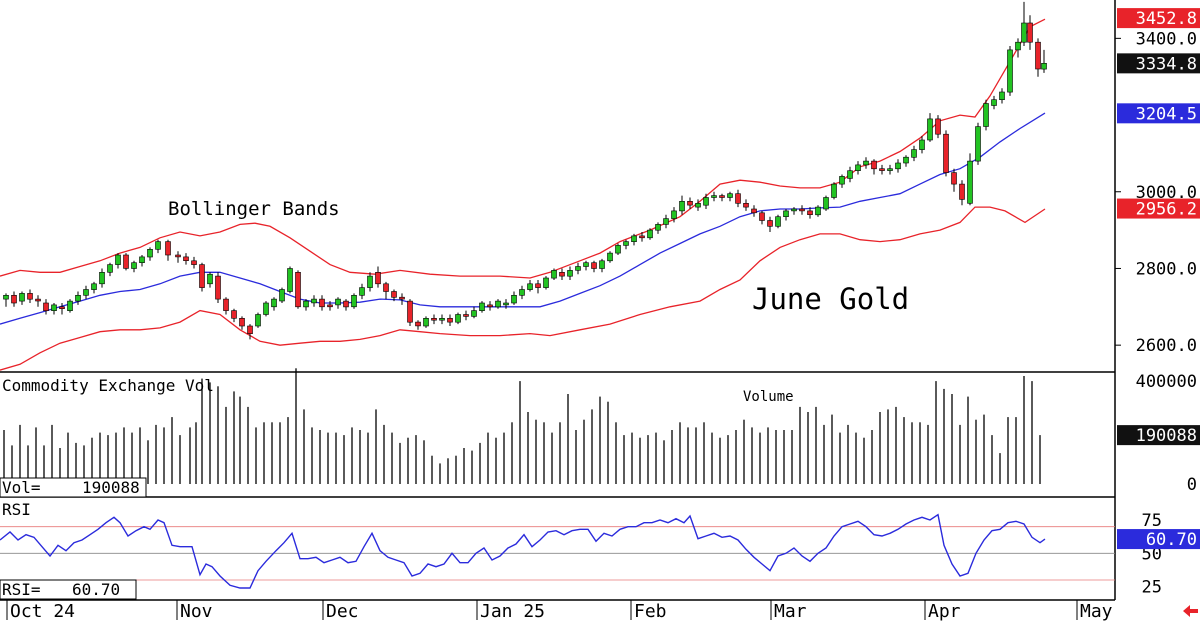  I want to click on price-tag-label: 3204.5, so click(1166, 114).